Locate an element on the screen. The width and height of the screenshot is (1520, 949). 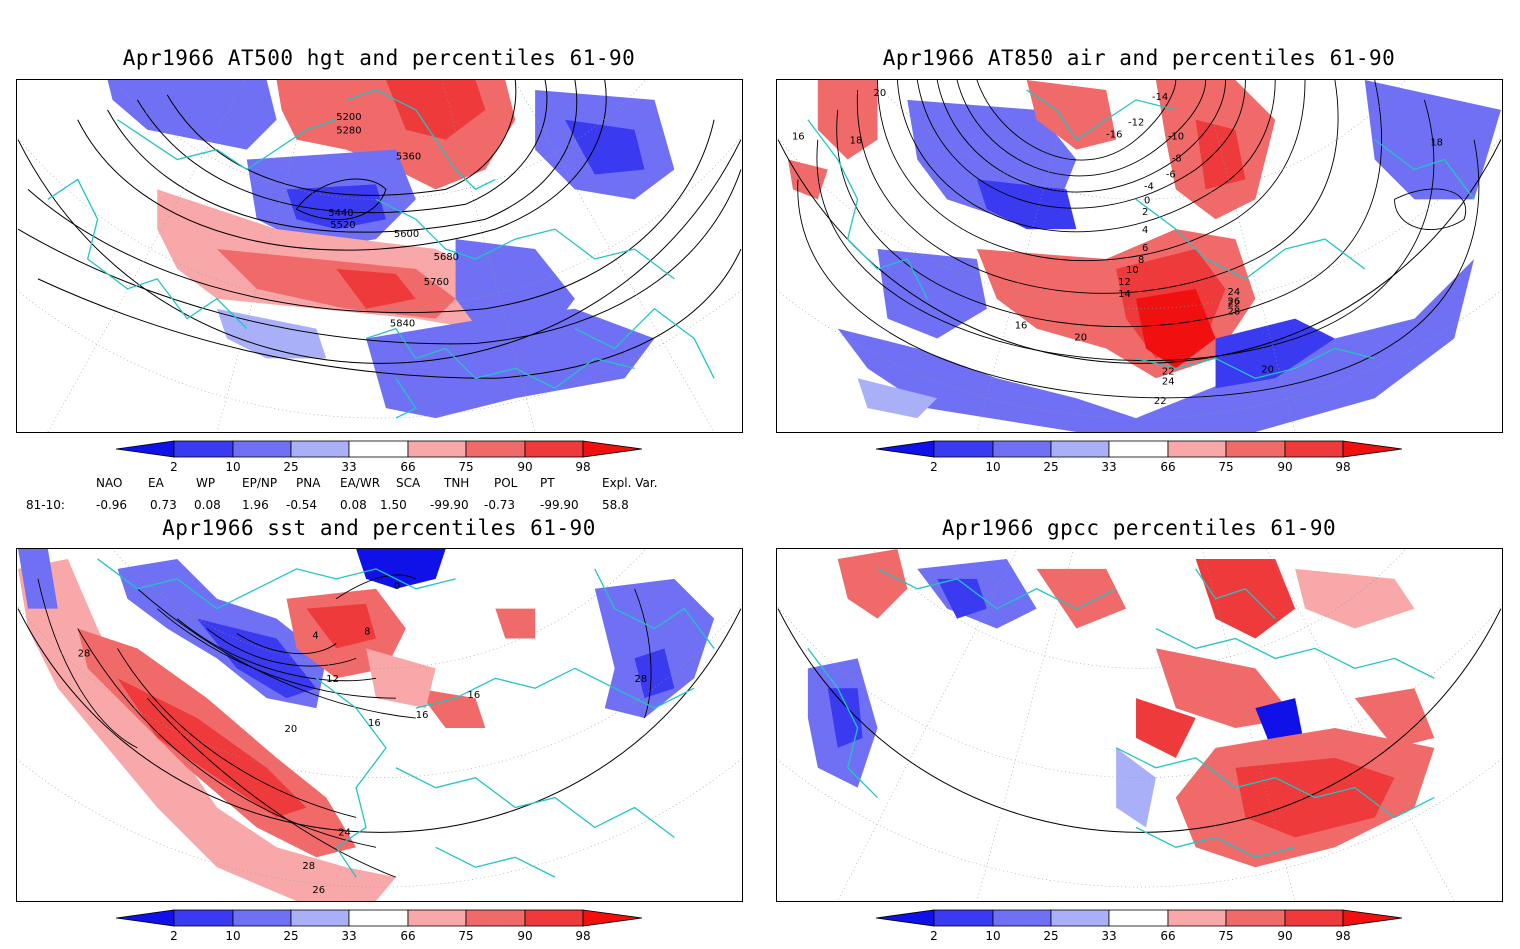
contour-label: 14 is located at coordinates (1124, 294).